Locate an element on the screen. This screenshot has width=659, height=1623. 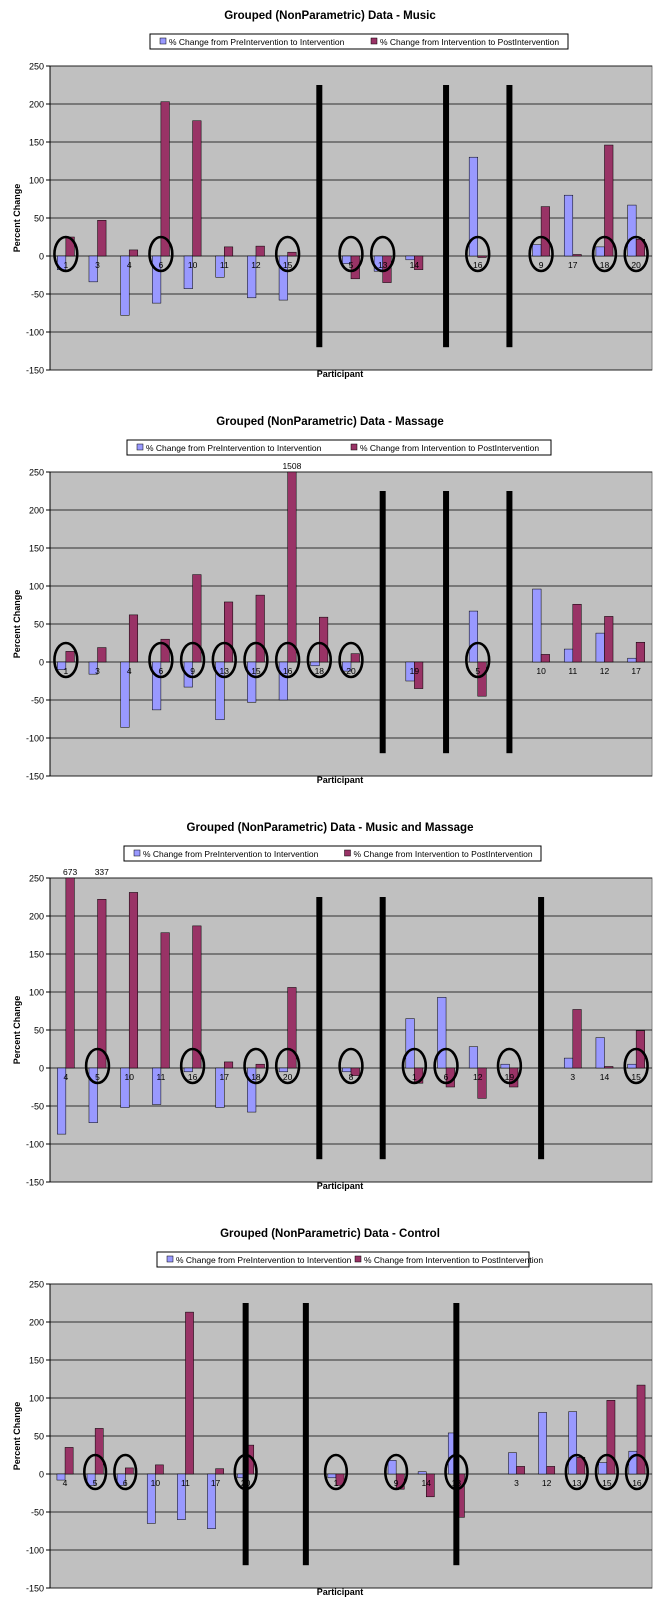
x-tick-label: 1 is located at coordinates (65, 265).